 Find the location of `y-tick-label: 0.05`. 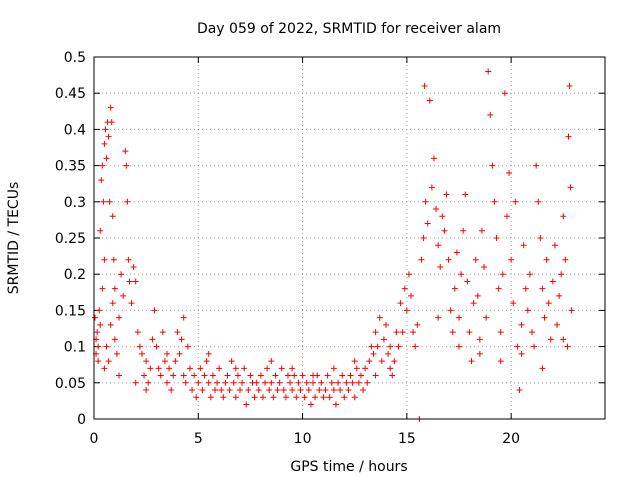

y-tick-label: 0.05 is located at coordinates (70, 384).